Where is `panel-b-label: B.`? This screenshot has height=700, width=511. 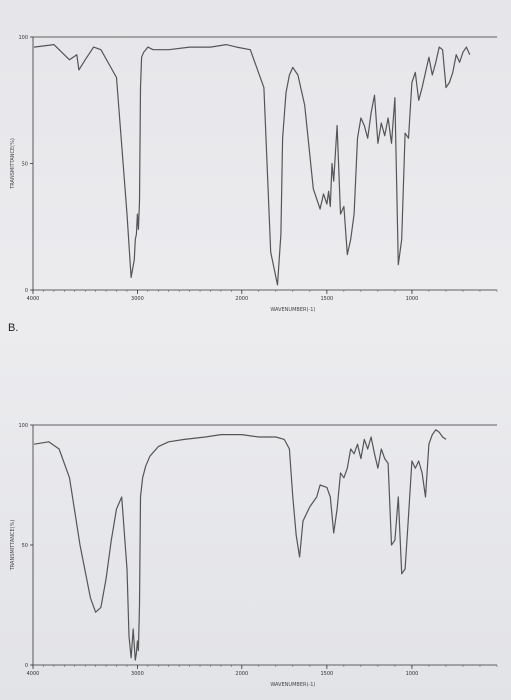 panel-b-label: B. is located at coordinates (13, 328).